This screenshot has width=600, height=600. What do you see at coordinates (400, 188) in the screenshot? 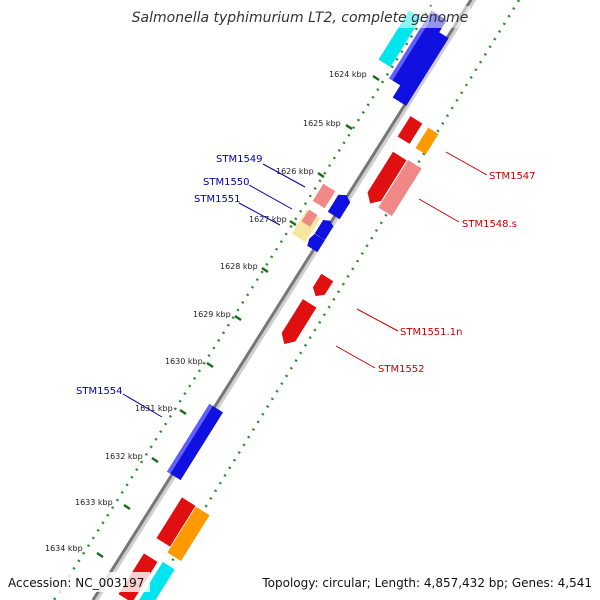
I see `feature-stm1548s` at bounding box center [400, 188].